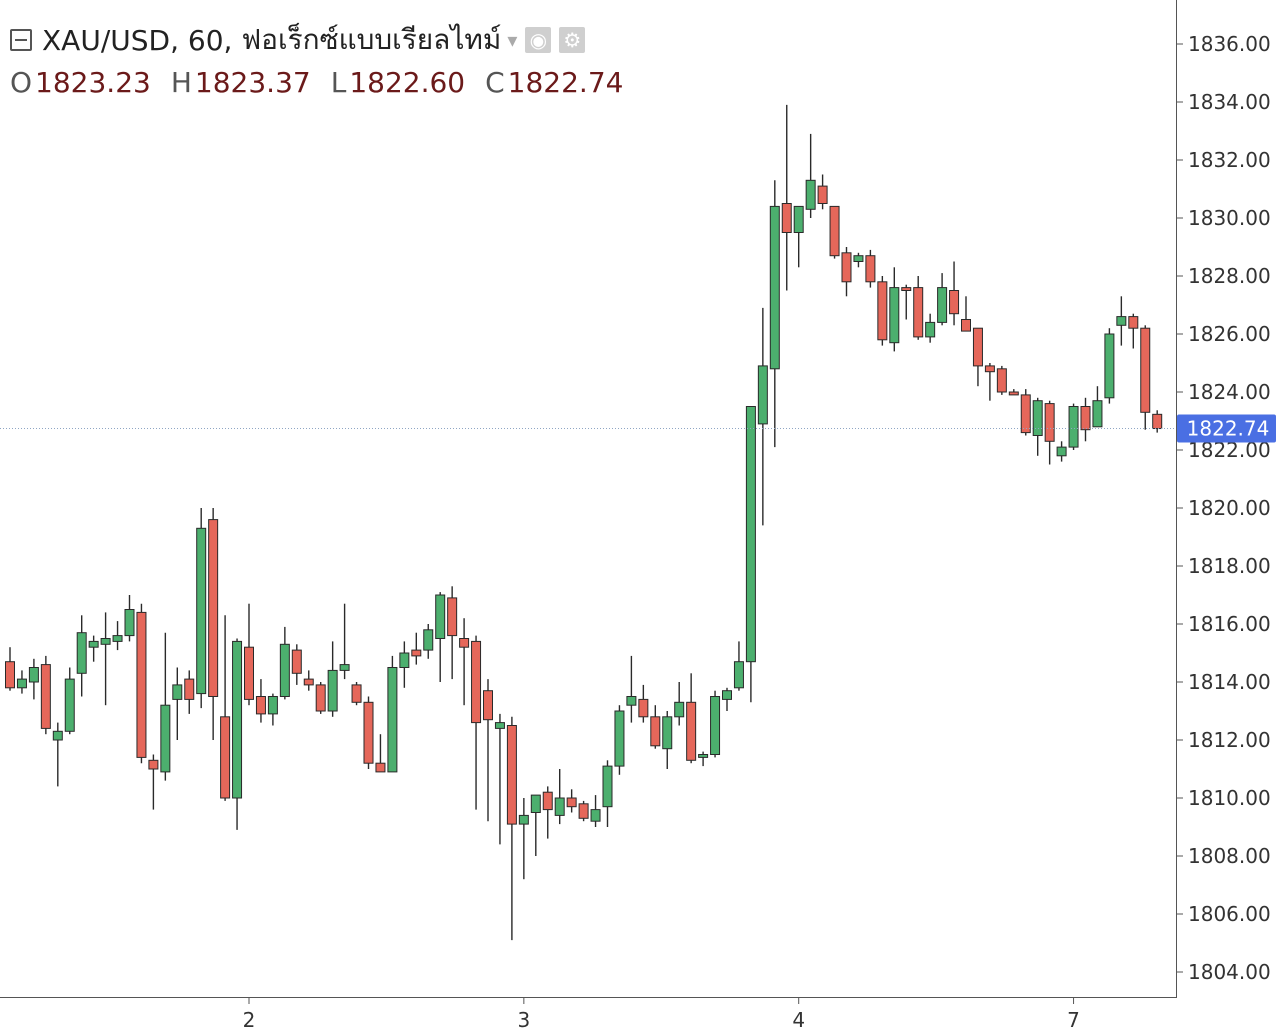 This screenshot has height=1036, width=1282. What do you see at coordinates (93, 82) in the screenshot?
I see `open-value: 1823.23` at bounding box center [93, 82].